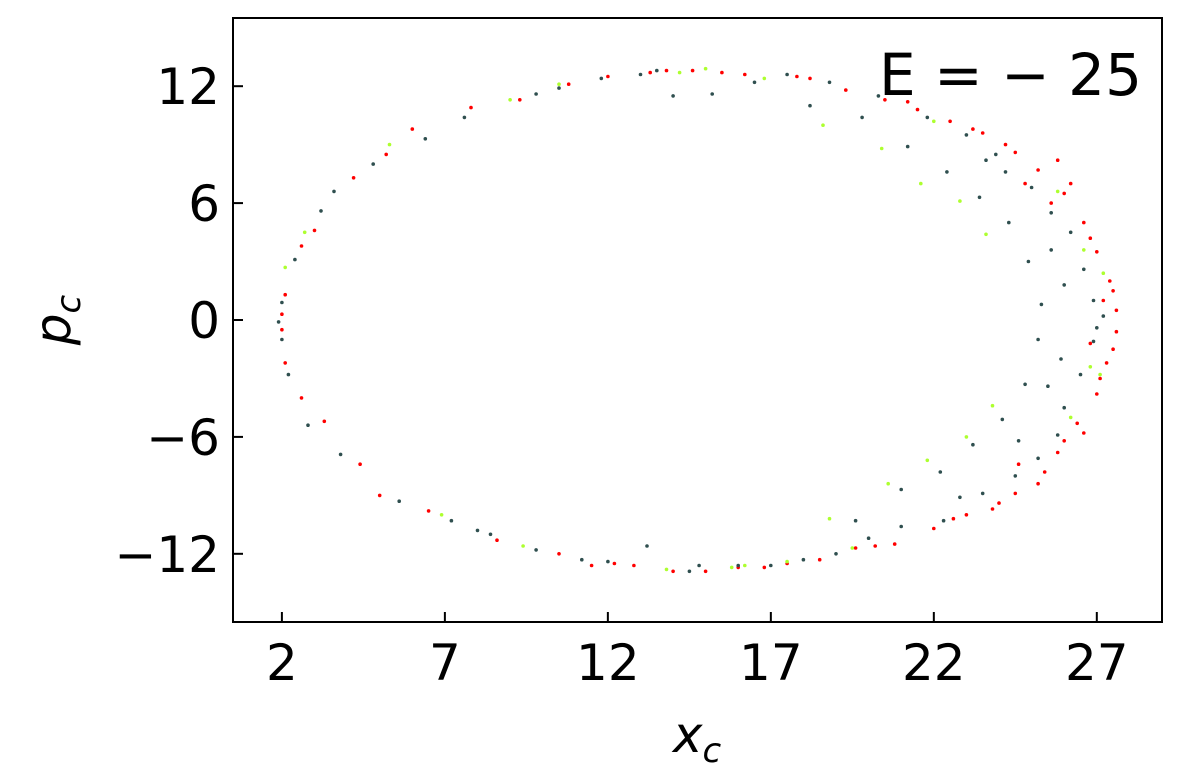 This screenshot has width=1182, height=784. What do you see at coordinates (56, 320) in the screenshot?
I see `y-axis-label: pc` at bounding box center [56, 320].